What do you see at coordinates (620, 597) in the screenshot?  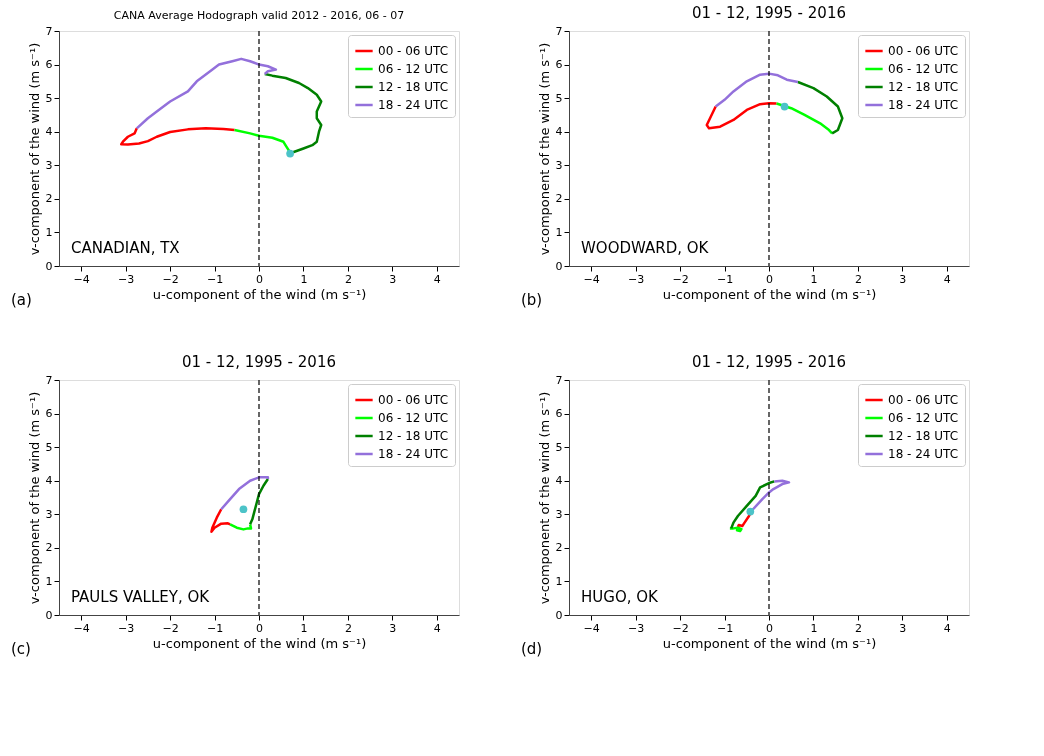 I see `annotation: HUGO, OK` at bounding box center [620, 597].